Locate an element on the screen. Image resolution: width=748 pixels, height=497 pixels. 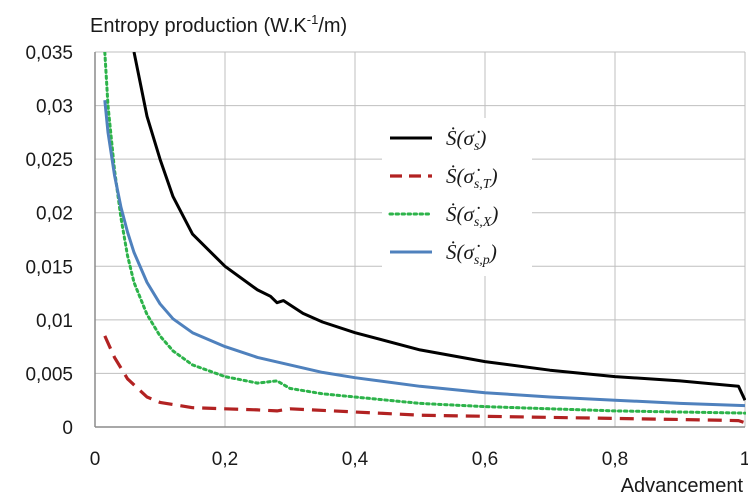
y-axis-title: Entropy production (W.K-1/m) is located at coordinates (218, 24).